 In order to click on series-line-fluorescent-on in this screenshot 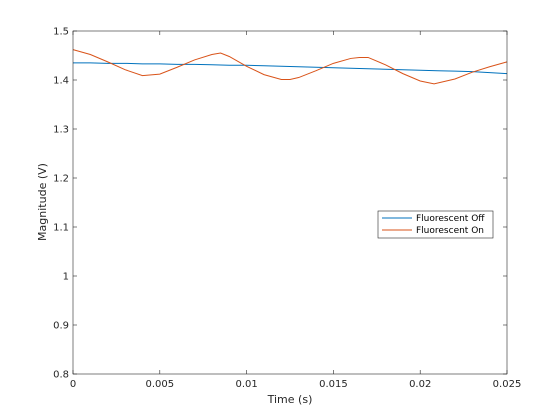, I will do `click(290, 67)`.